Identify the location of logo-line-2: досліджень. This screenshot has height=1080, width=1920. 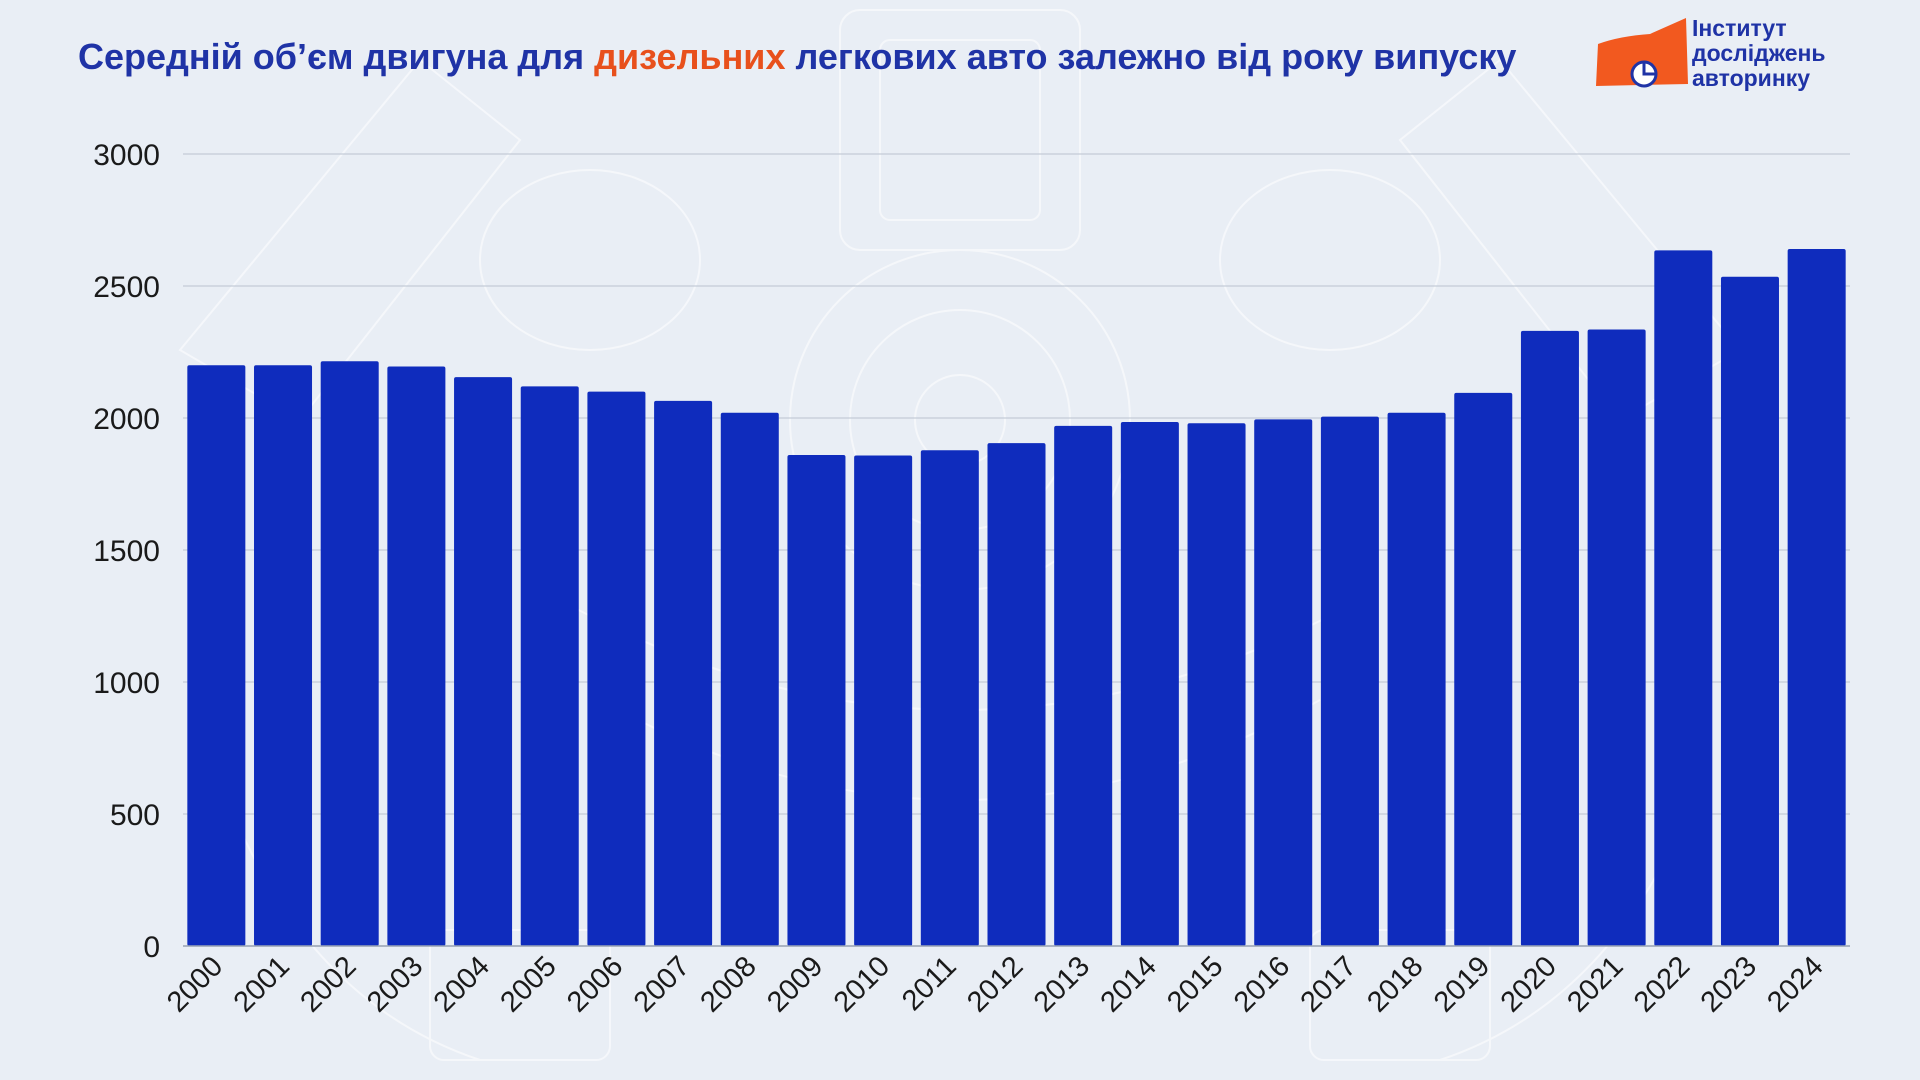
(1759, 53).